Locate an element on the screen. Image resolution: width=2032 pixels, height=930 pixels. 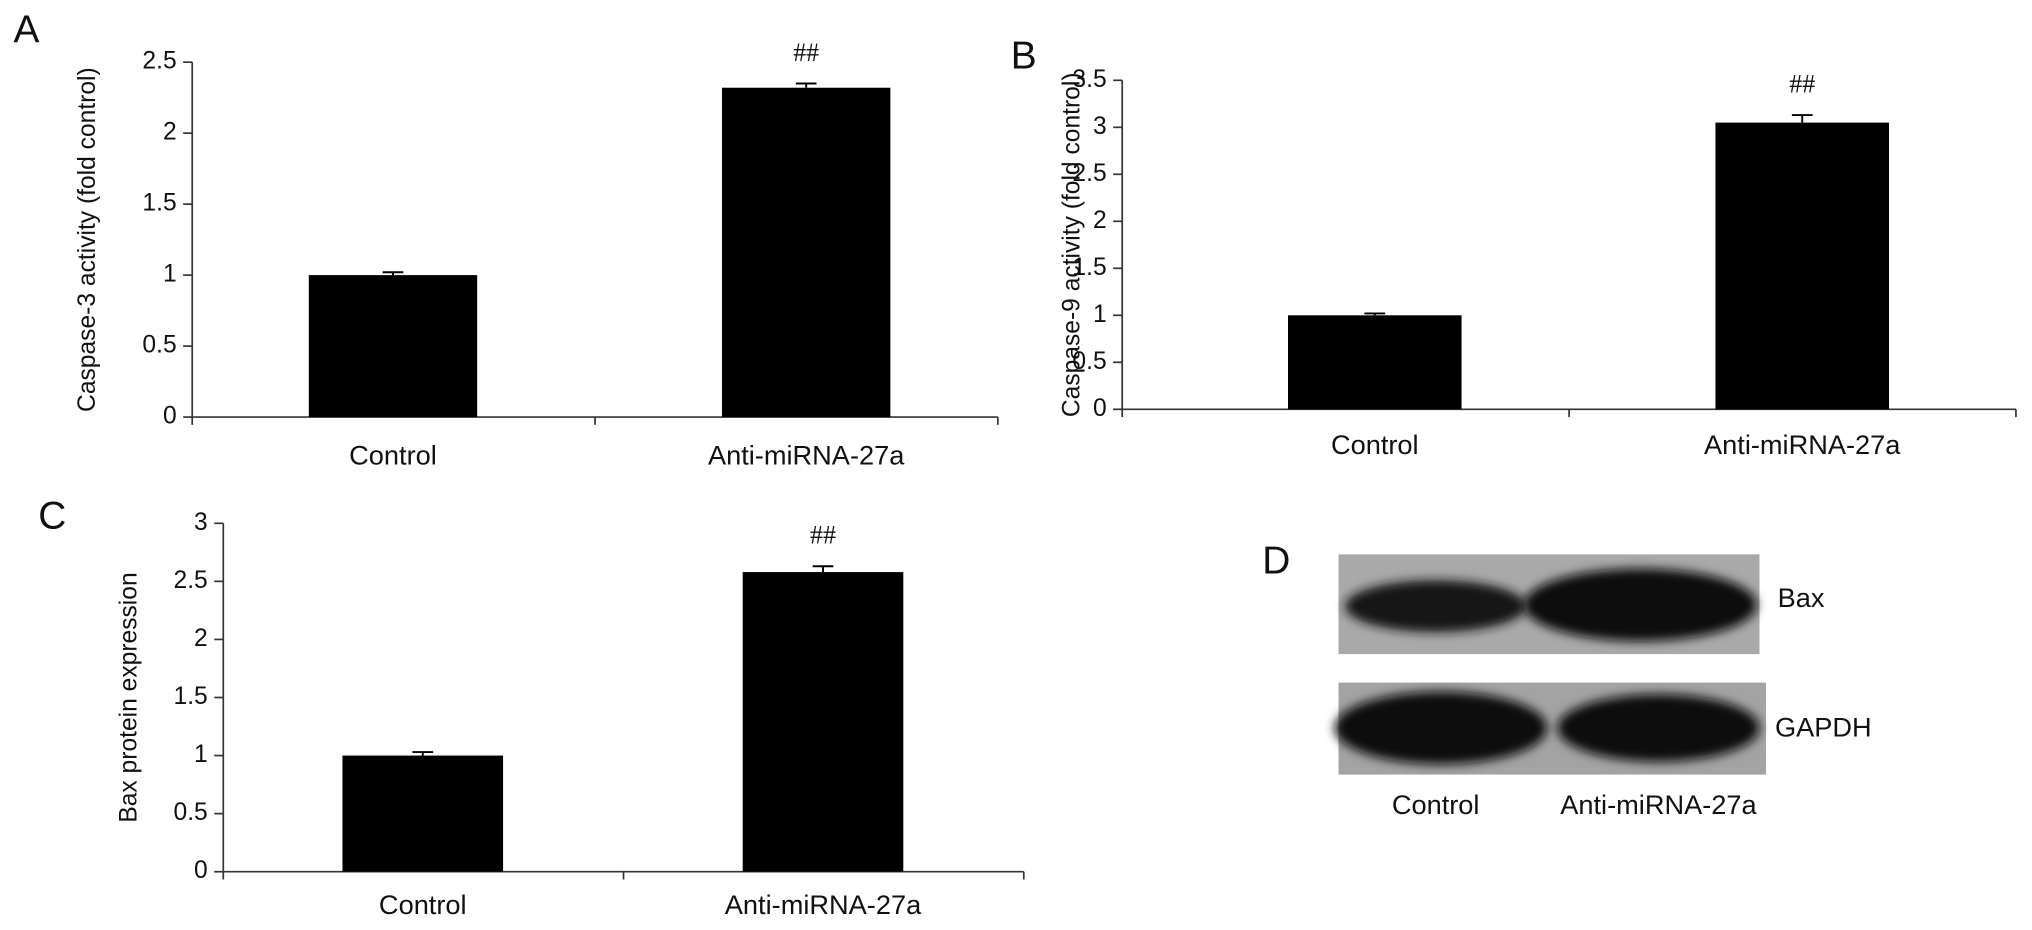
panel-letter: C is located at coordinates (52, 515).